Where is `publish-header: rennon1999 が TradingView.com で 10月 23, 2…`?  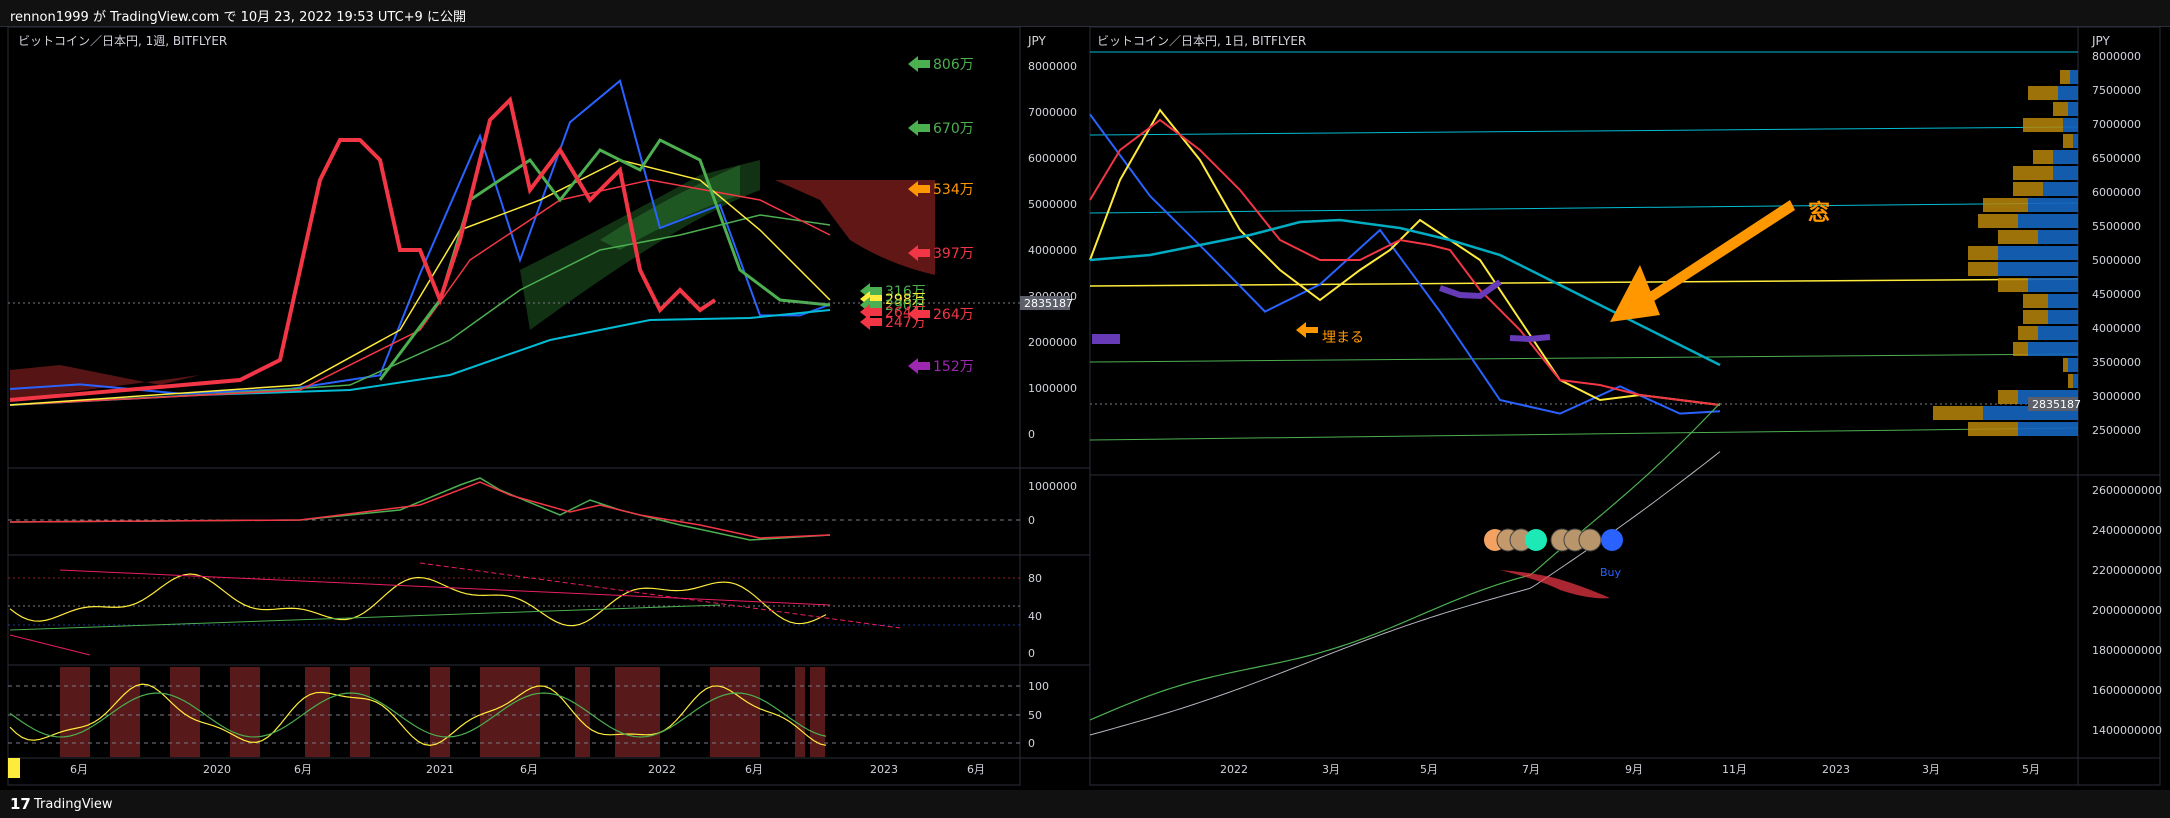
publish-header: rennon1999 が TradingView.com で 10月 23, 2… is located at coordinates (1085, 13).